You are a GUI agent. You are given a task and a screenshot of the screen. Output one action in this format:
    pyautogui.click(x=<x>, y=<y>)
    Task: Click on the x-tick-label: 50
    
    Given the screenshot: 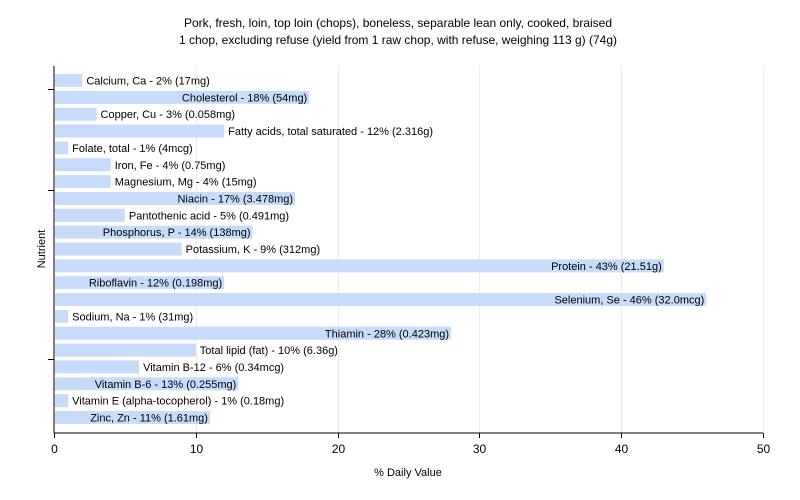 What is the action you would take?
    pyautogui.click(x=764, y=449)
    